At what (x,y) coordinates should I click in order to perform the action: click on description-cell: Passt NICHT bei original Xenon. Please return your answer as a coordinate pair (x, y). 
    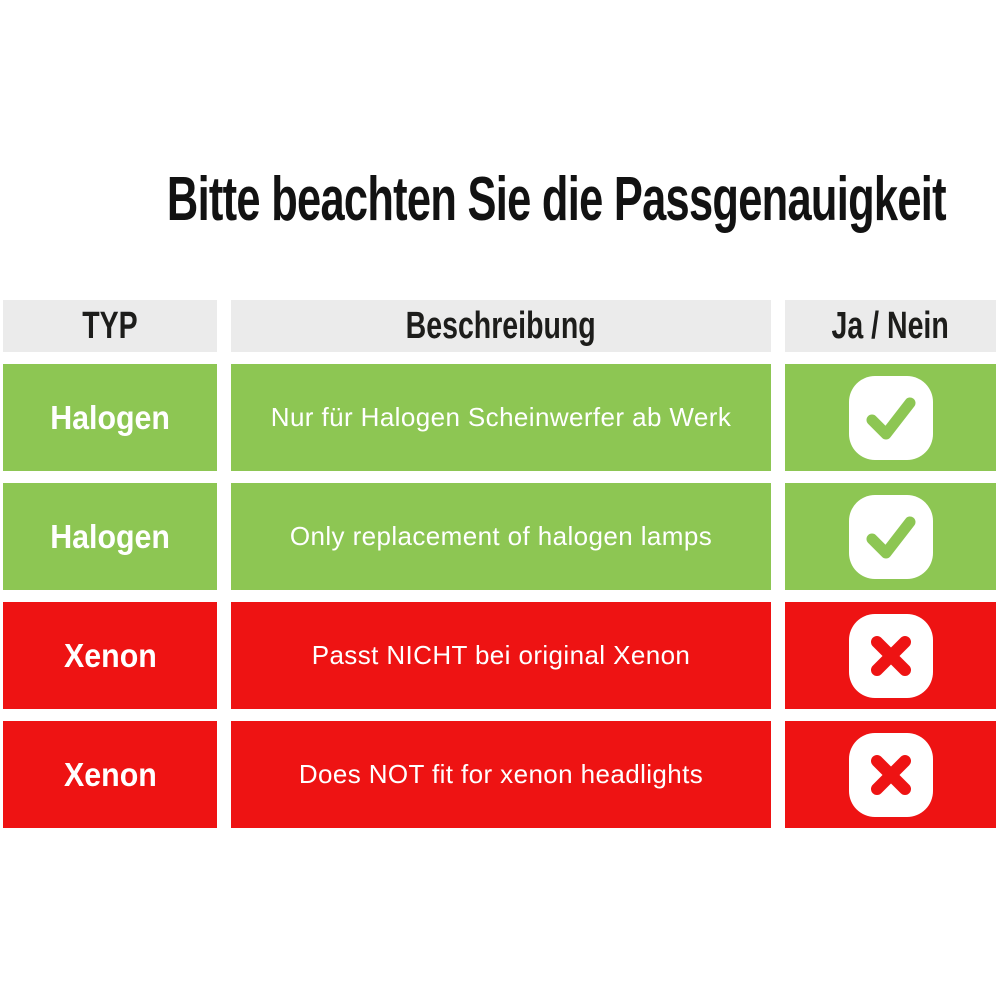
    Looking at the image, I should click on (501, 655).